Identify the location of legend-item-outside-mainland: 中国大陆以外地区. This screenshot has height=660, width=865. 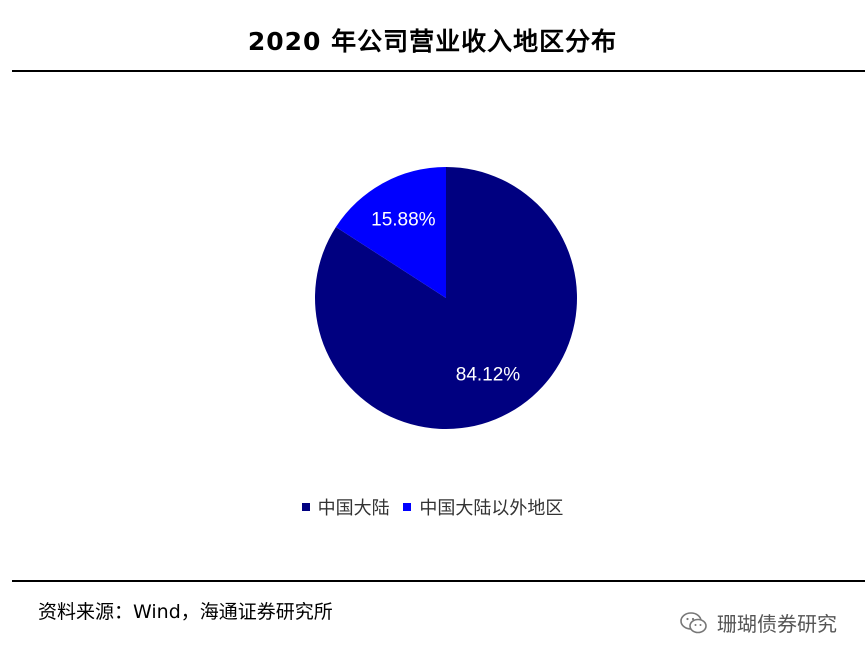
(483, 507).